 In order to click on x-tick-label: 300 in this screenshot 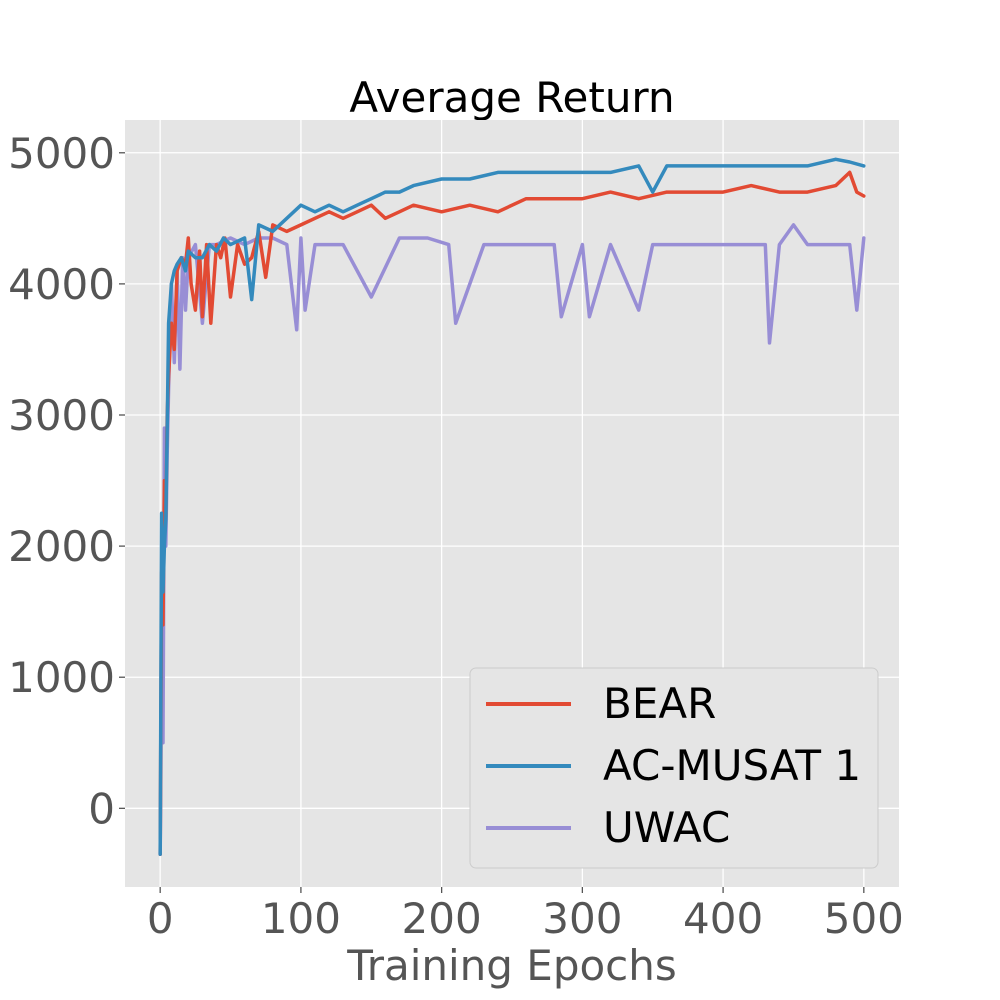, I will do `click(582, 918)`.